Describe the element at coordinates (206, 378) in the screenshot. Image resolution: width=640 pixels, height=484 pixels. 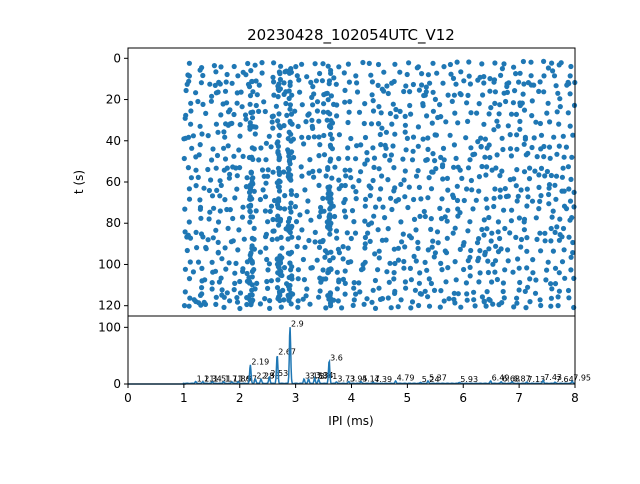
I see `peak-label: 1.21` at that location.